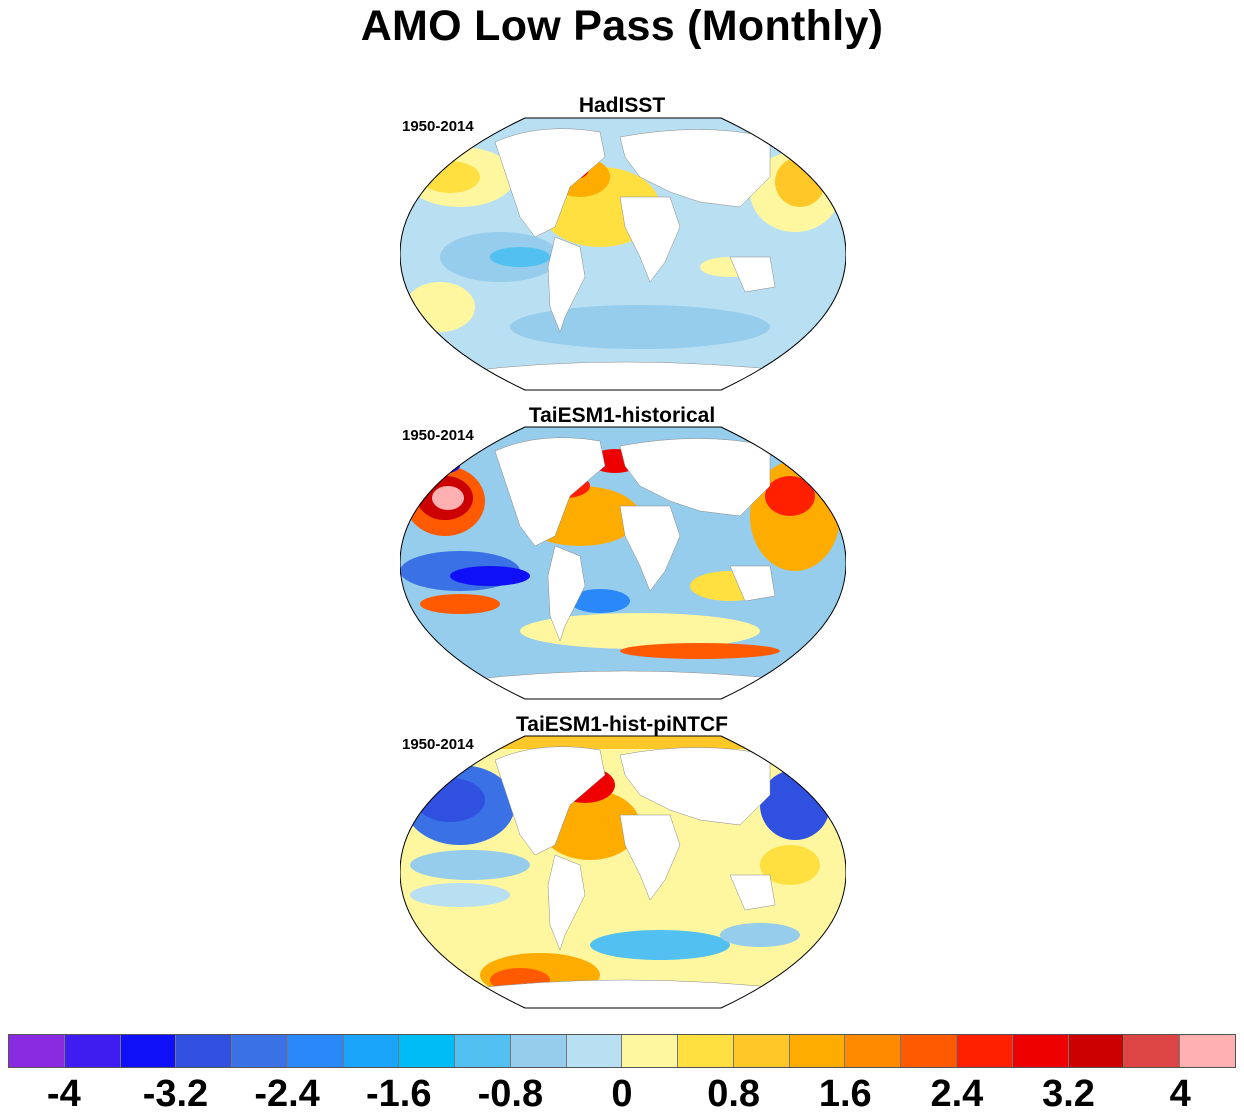  What do you see at coordinates (622, 105) in the screenshot?
I see `panel-title-hadisst: HadISST` at bounding box center [622, 105].